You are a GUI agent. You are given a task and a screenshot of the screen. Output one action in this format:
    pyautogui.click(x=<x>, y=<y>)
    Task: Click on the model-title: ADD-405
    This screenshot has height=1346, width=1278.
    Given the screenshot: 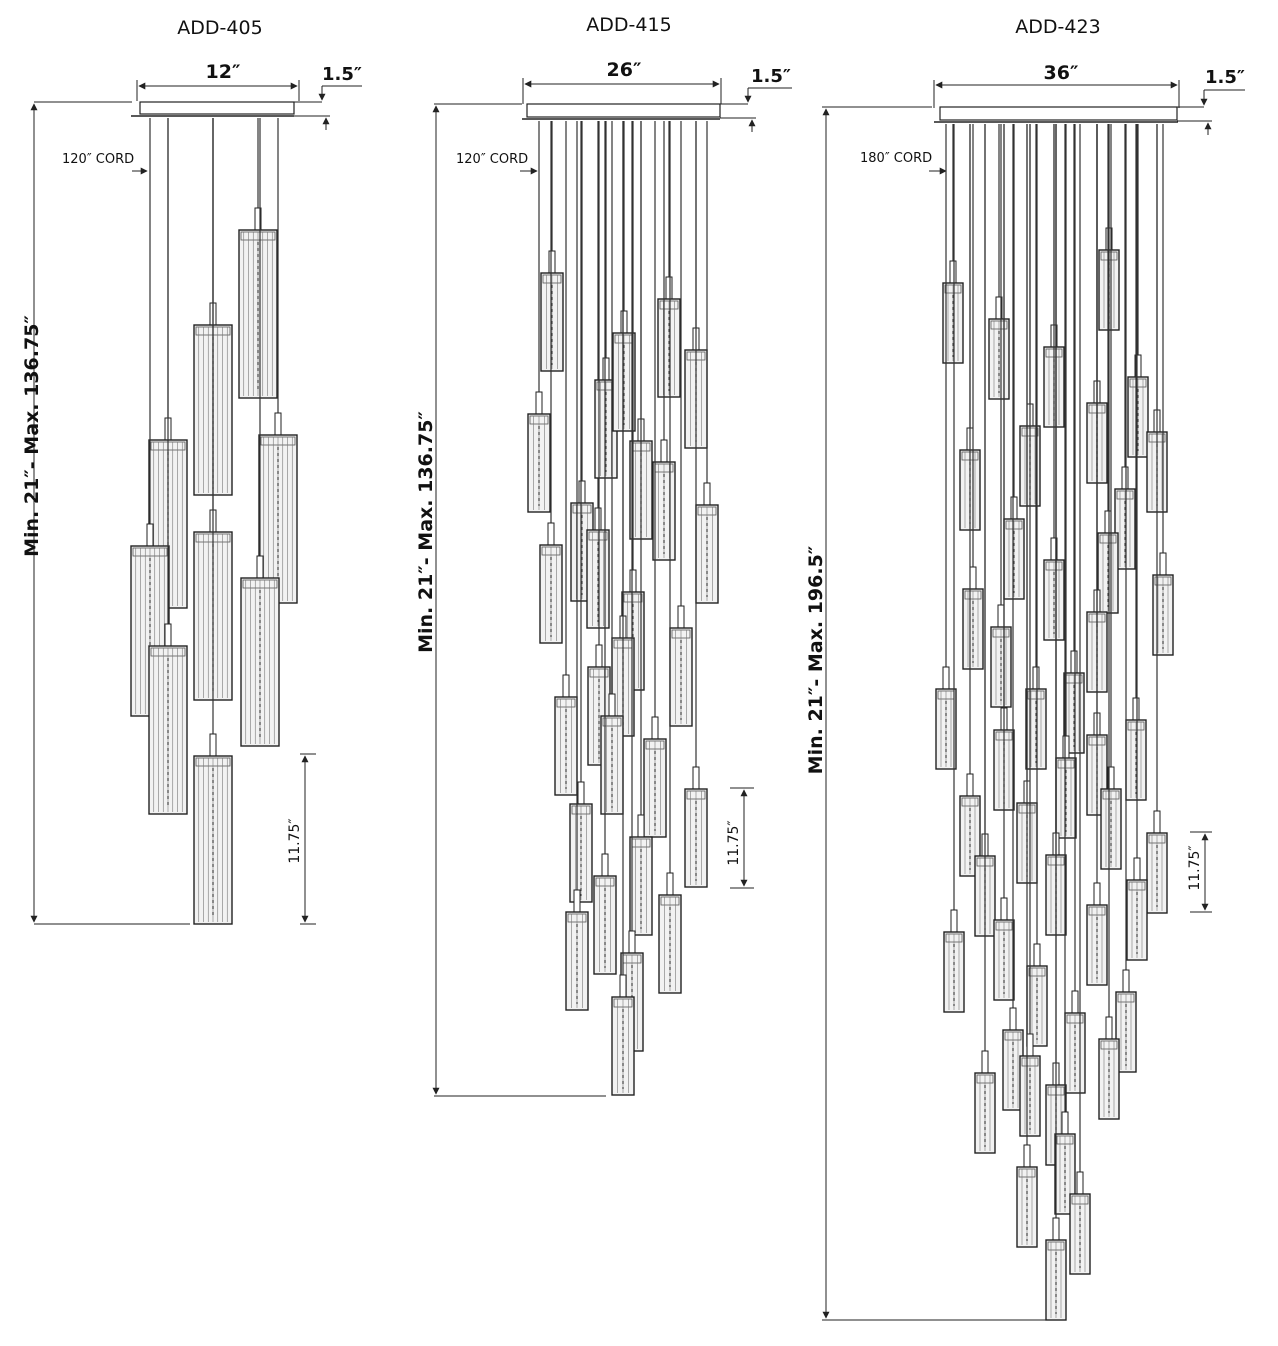 What is the action you would take?
    pyautogui.click(x=219, y=28)
    